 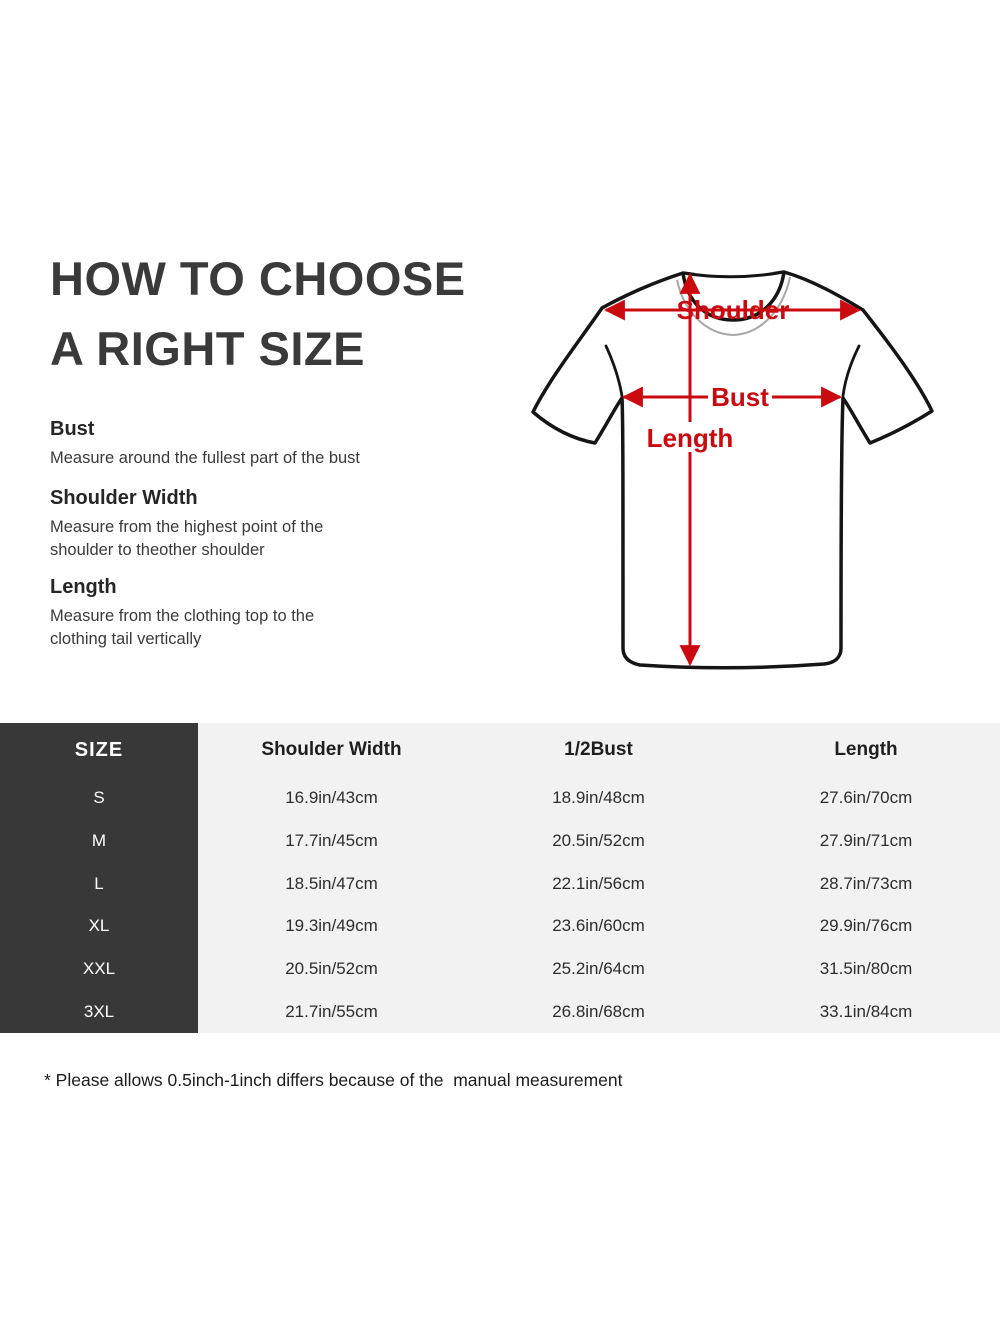 I want to click on page-title-line-2: A RIGHT SIZE, so click(x=207, y=348).